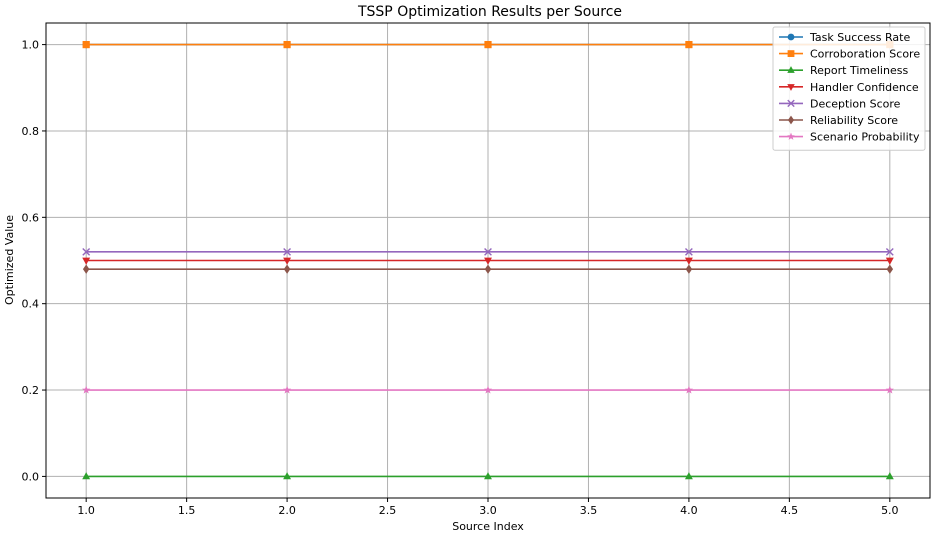 This screenshot has height=540, width=935. I want to click on legend-item: Report Timeliness, so click(843, 70).